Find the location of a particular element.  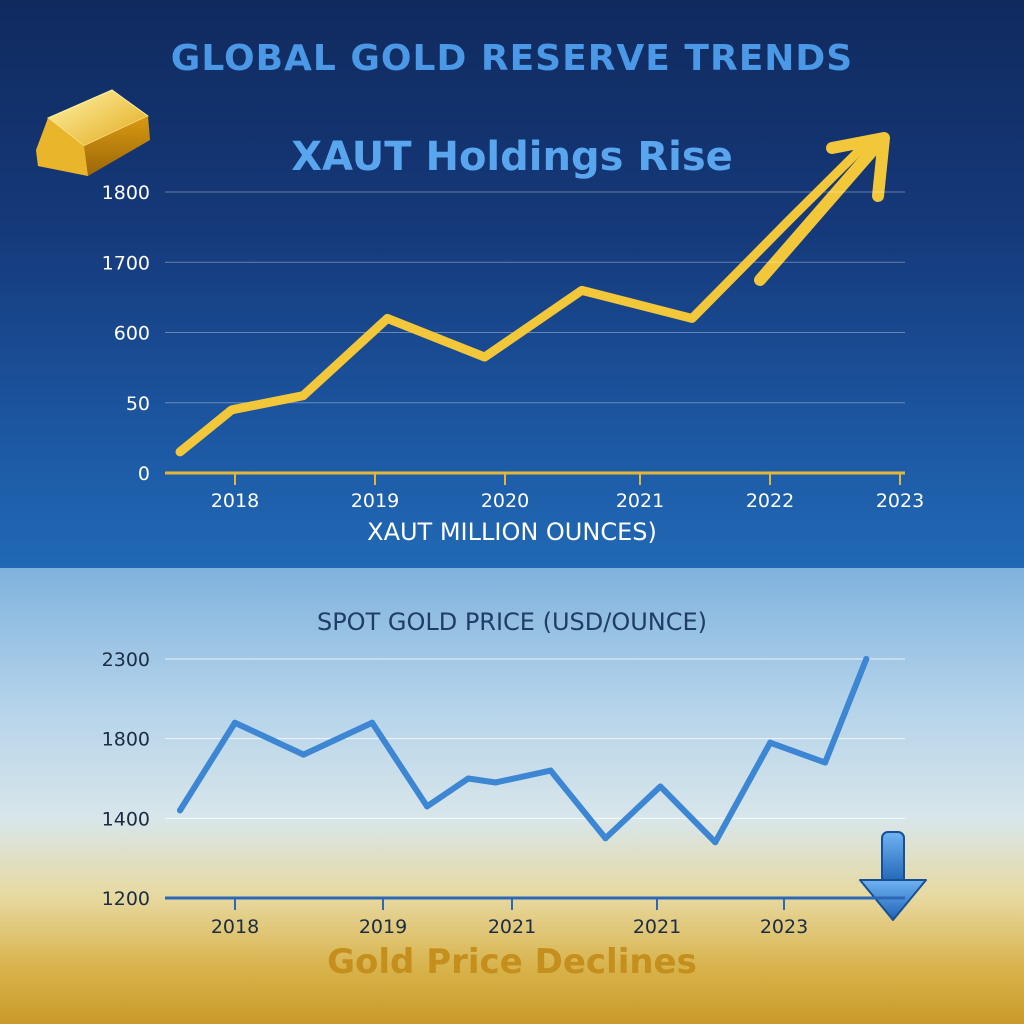

y-tick-label: 2300 is located at coordinates (126, 660).